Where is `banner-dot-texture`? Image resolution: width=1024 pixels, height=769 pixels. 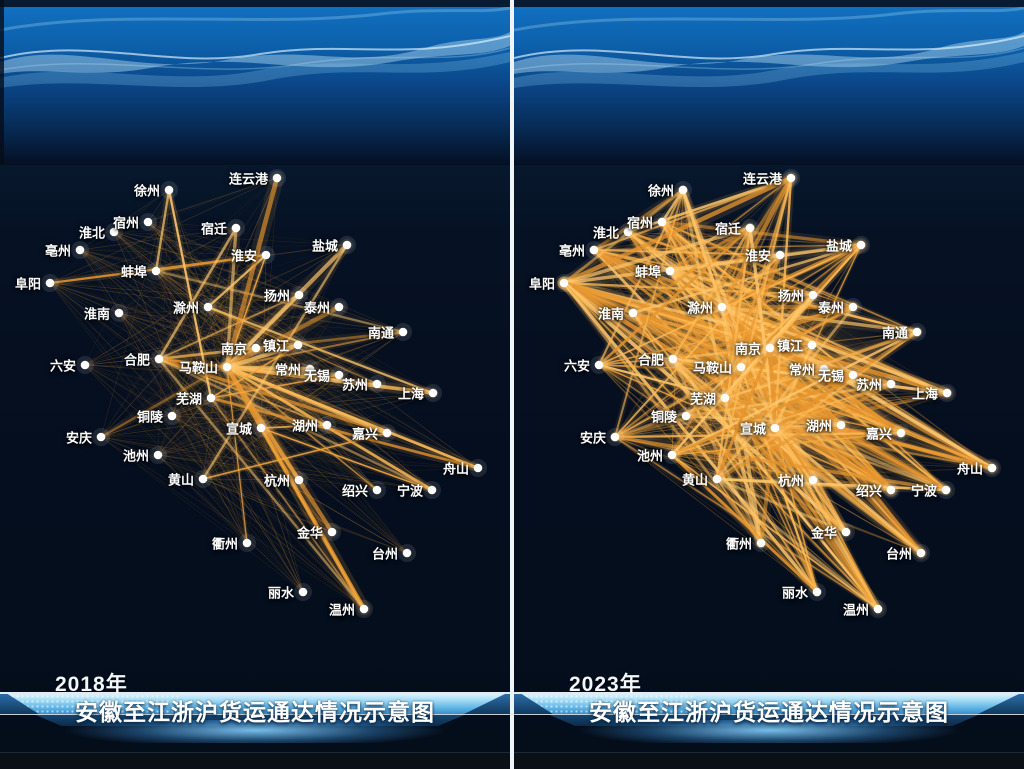
banner-dot-texture is located at coordinates (95, 704).